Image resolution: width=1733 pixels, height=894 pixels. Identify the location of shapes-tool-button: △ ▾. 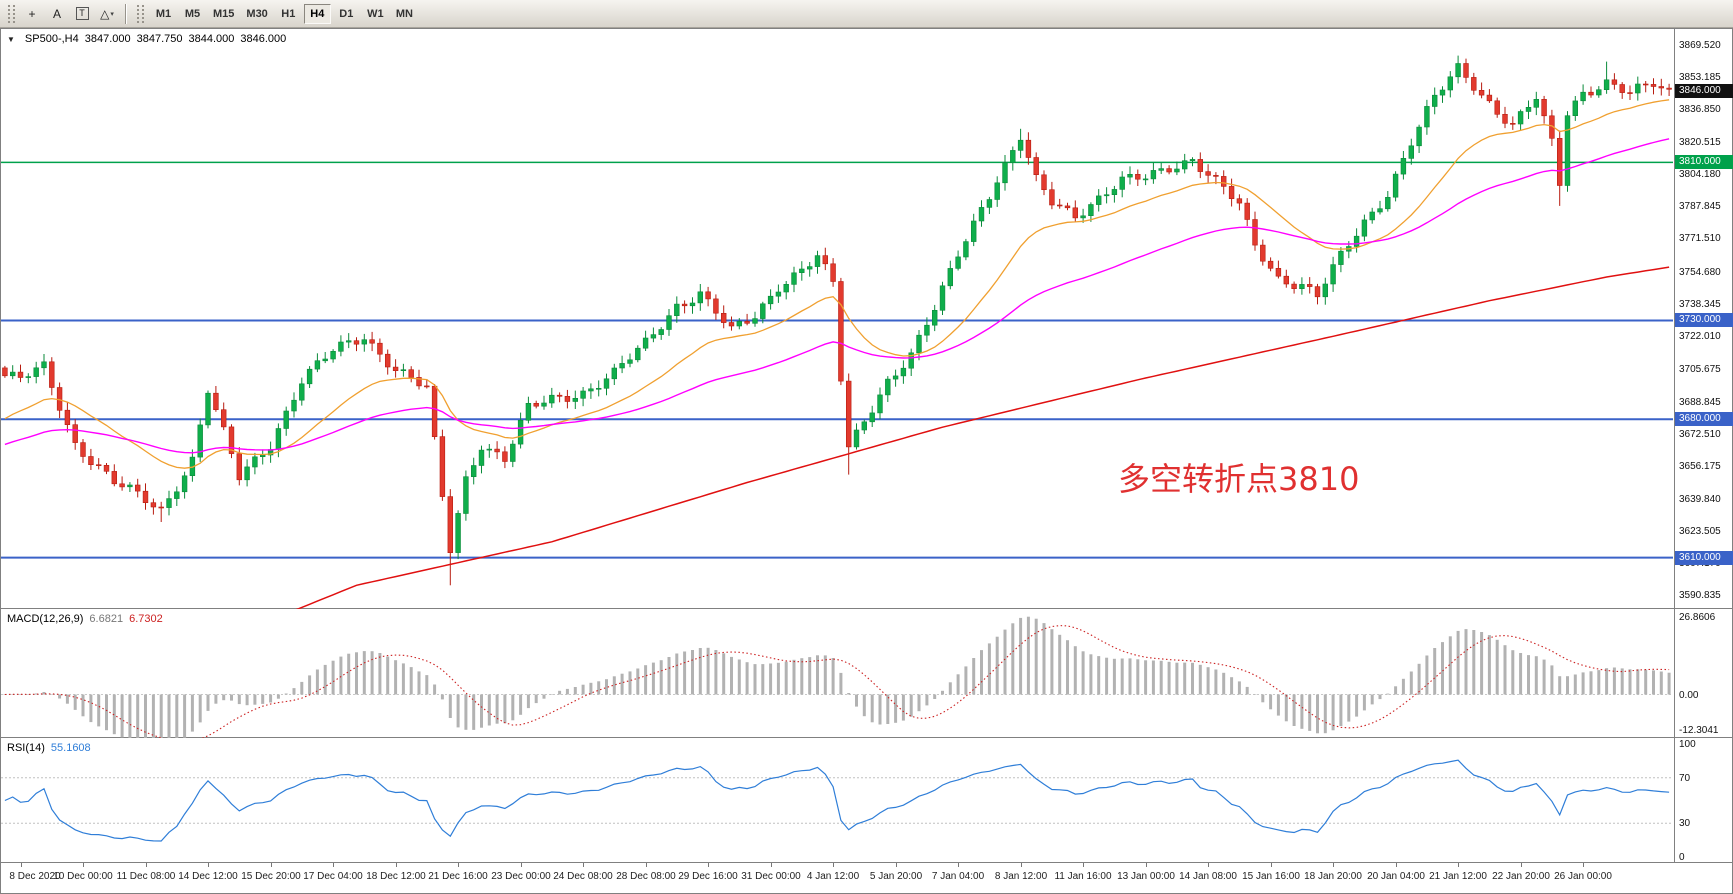
(107, 14).